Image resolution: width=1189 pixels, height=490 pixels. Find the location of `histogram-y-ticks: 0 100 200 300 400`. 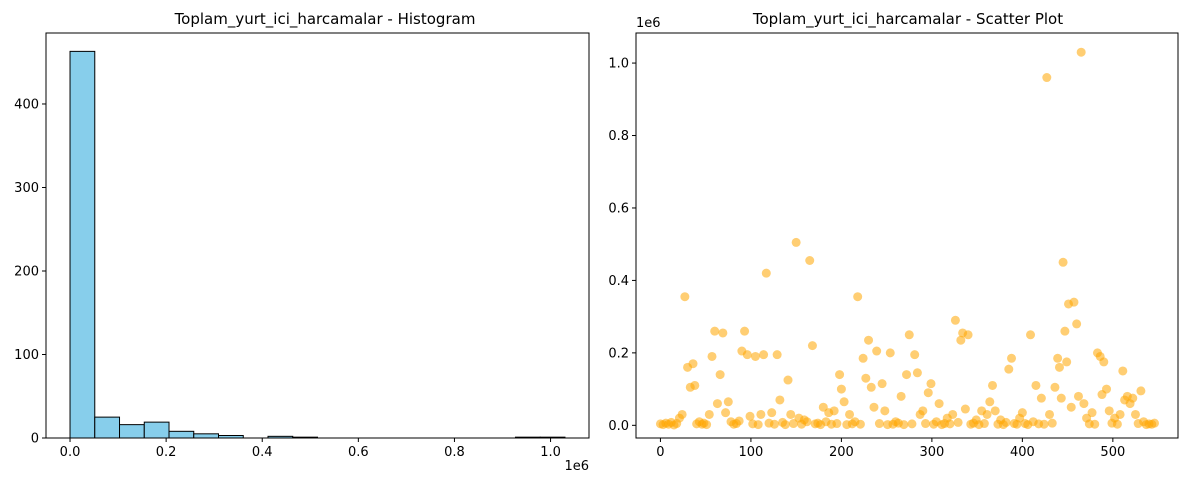

histogram-y-ticks: 0 100 200 300 400 is located at coordinates (30, 272).